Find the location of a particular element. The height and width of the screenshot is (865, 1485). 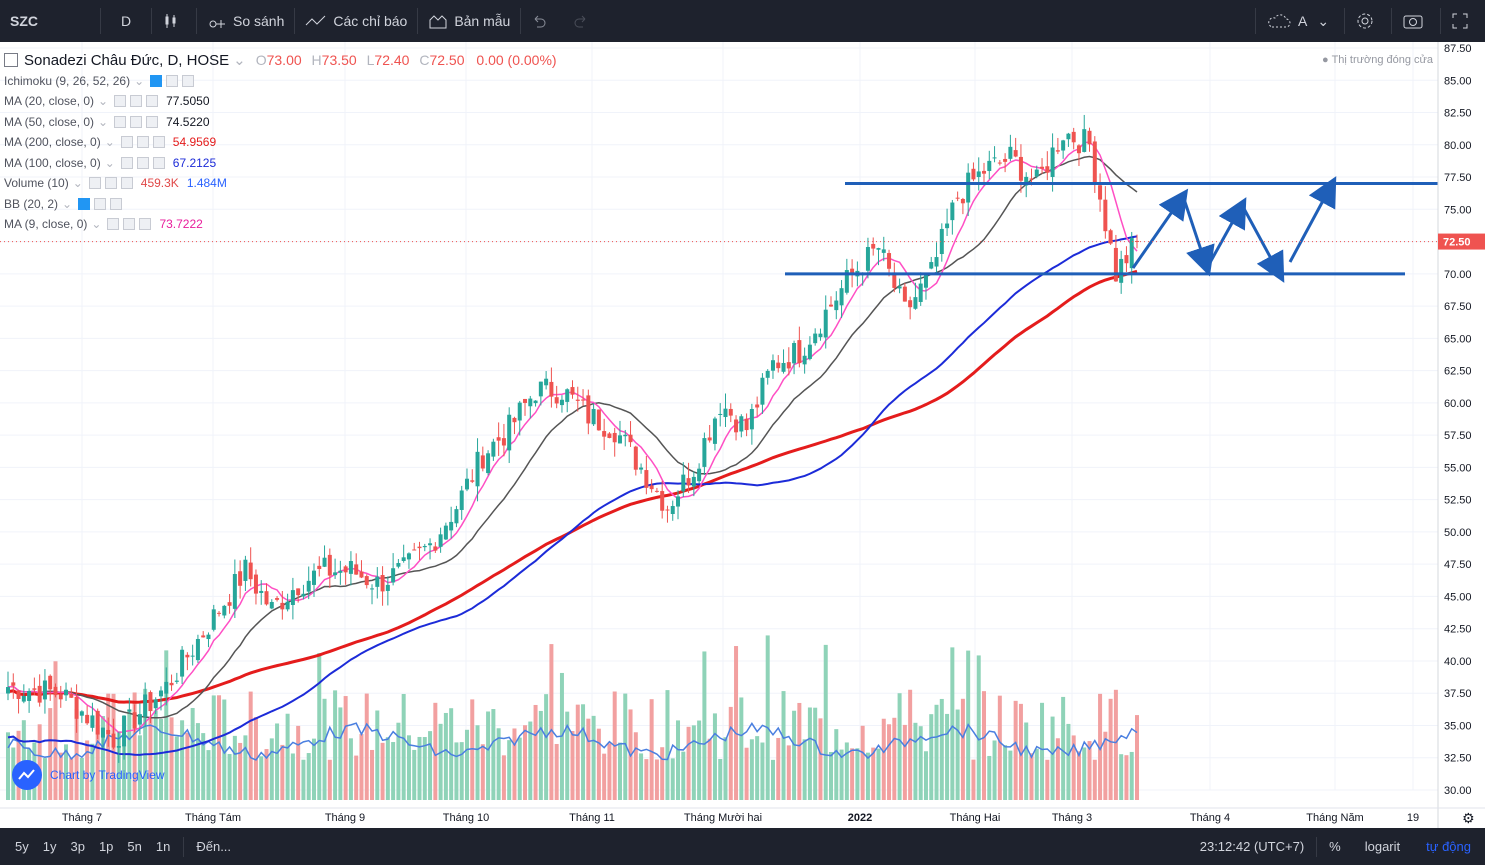

collapse-icon is located at coordinates (11, 60).